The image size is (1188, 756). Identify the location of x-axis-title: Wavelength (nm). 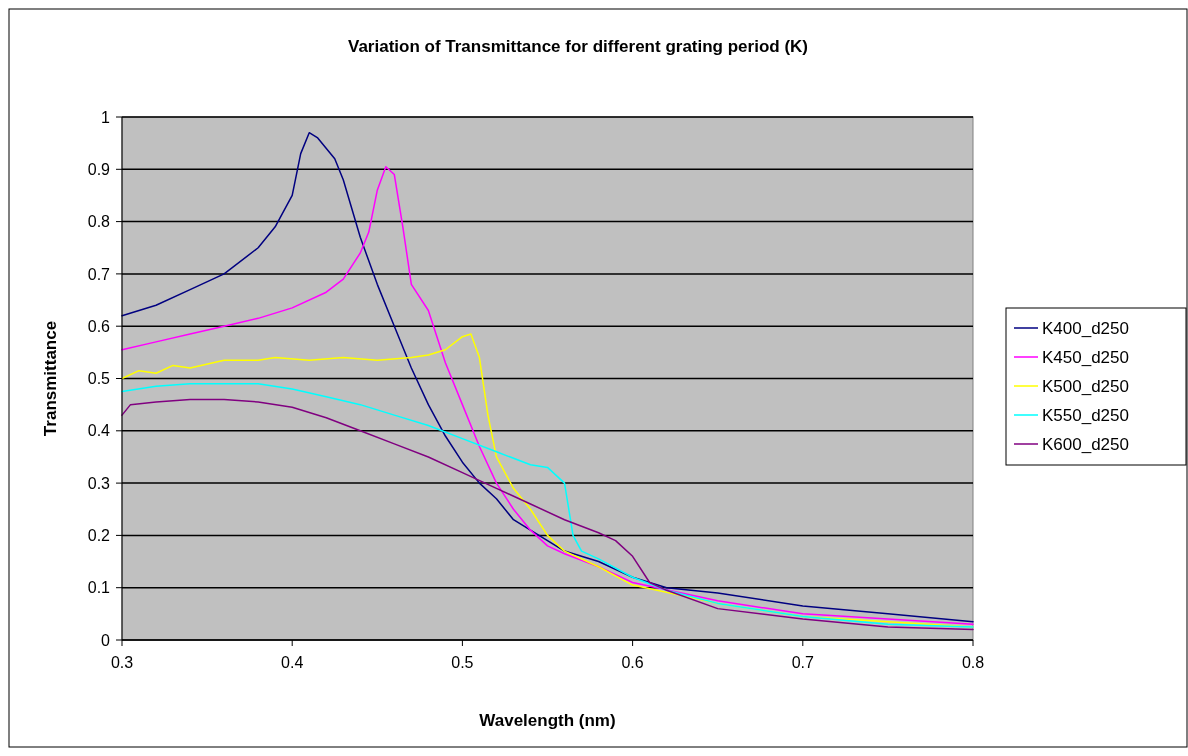
(547, 720).